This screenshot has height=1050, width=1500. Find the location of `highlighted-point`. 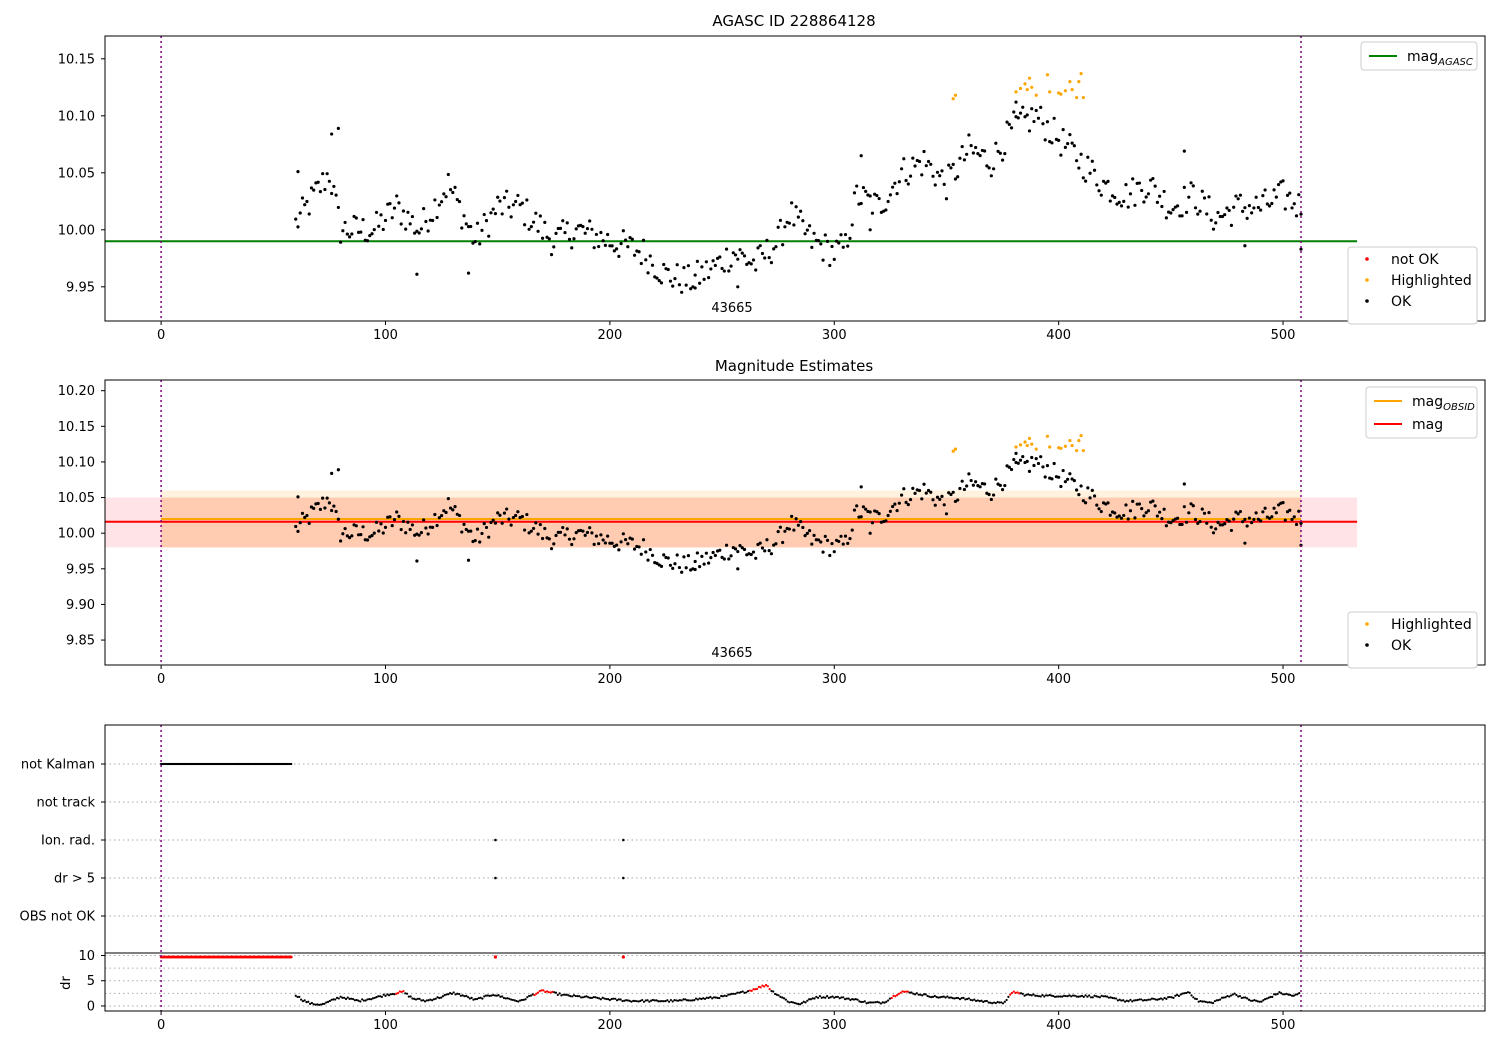

highlighted-point is located at coordinates (955, 95).